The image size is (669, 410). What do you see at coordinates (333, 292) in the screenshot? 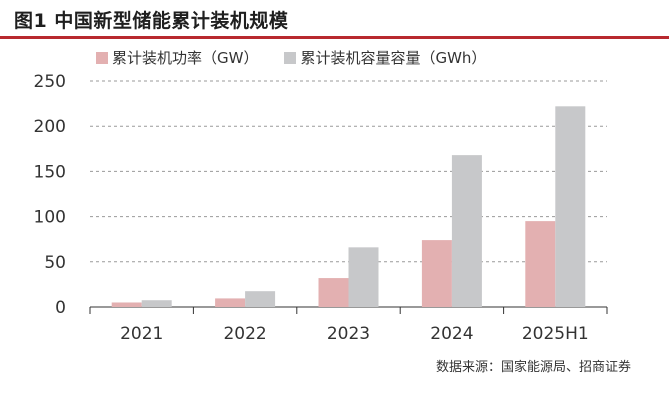
I see `bar-power-2023` at bounding box center [333, 292].